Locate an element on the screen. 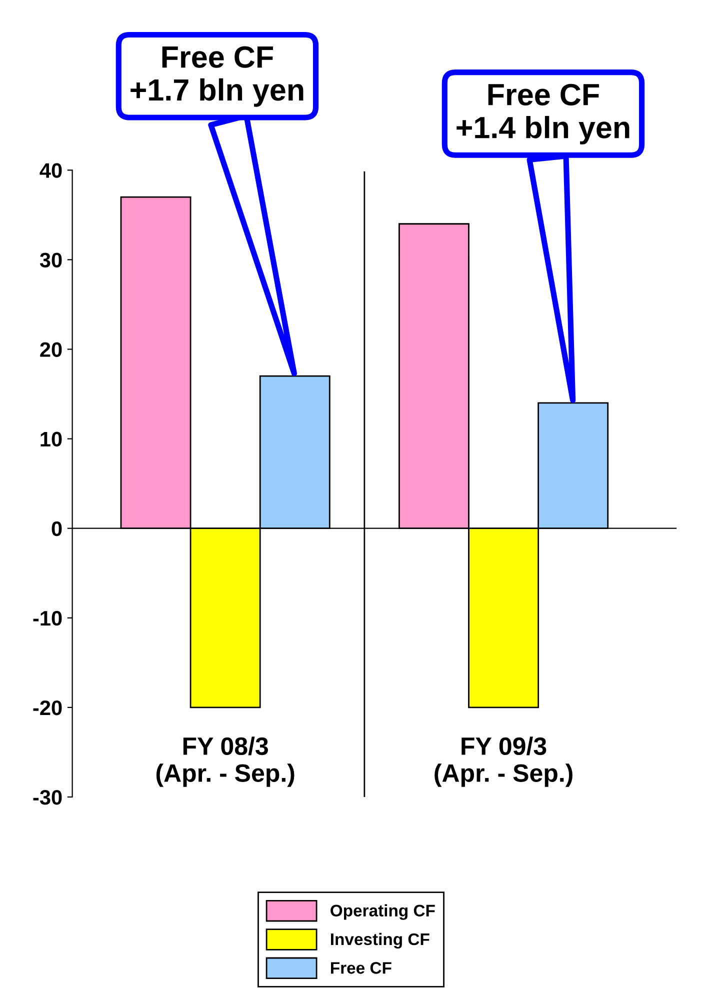 The image size is (702, 995). text: Free CF +1.7 bln yen is located at coordinates (217, 76).